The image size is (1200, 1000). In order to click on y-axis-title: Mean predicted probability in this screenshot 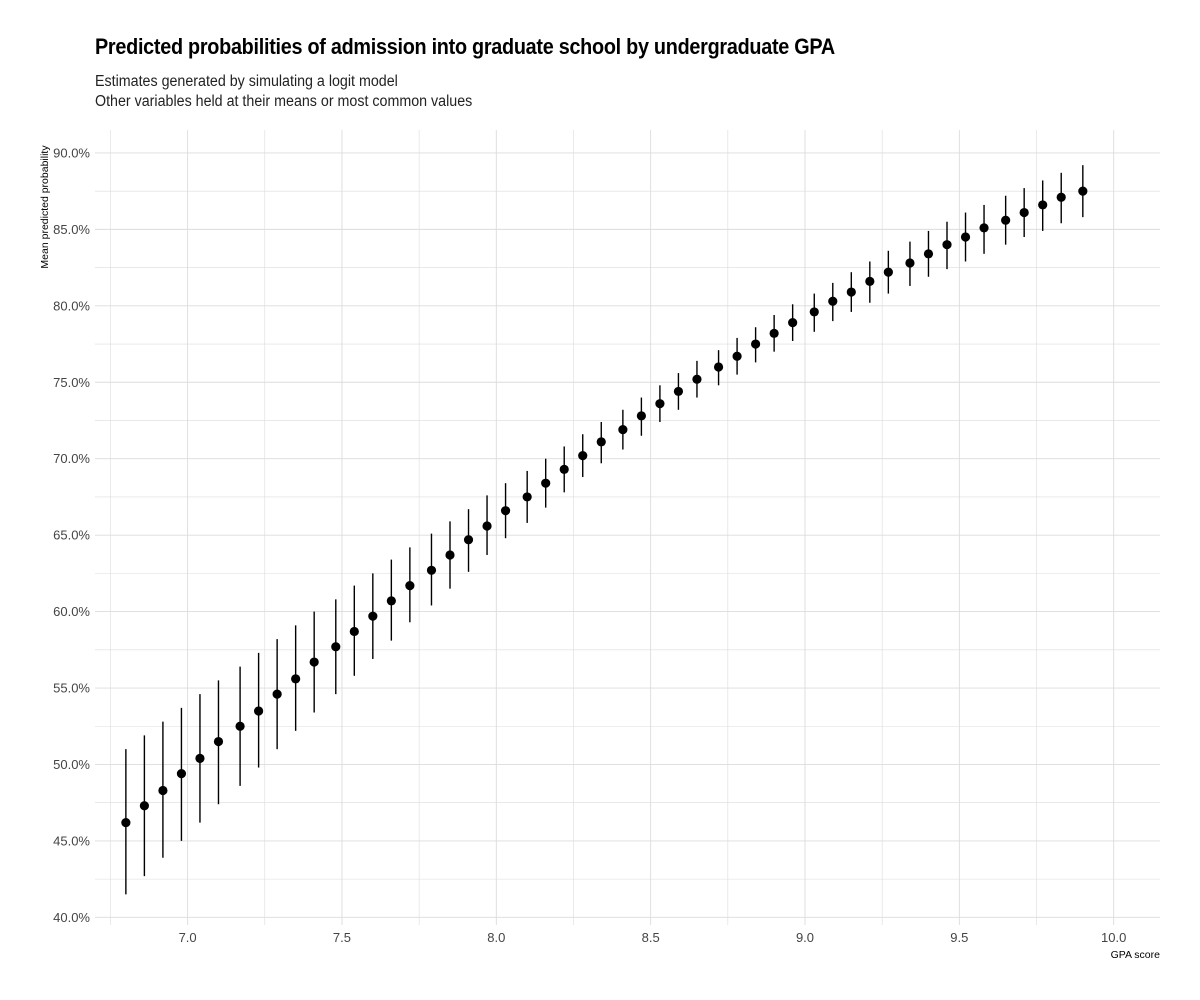, I will do `click(45, 207)`.